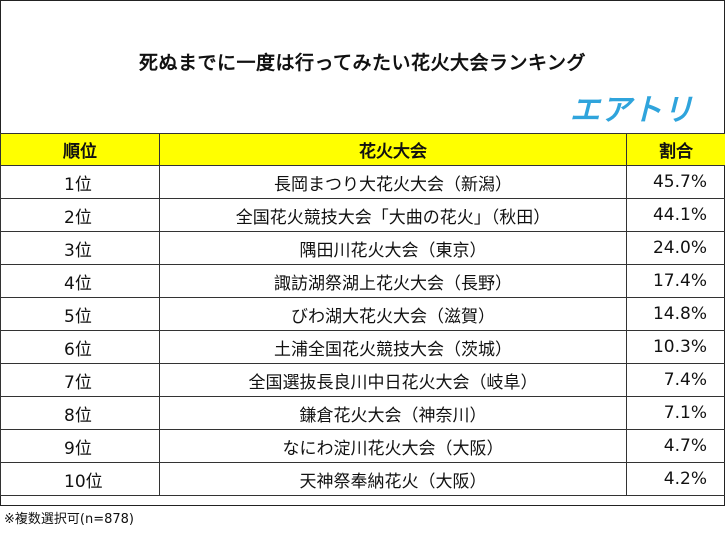  I want to click on share-cell: 7.1%, so click(675, 413).